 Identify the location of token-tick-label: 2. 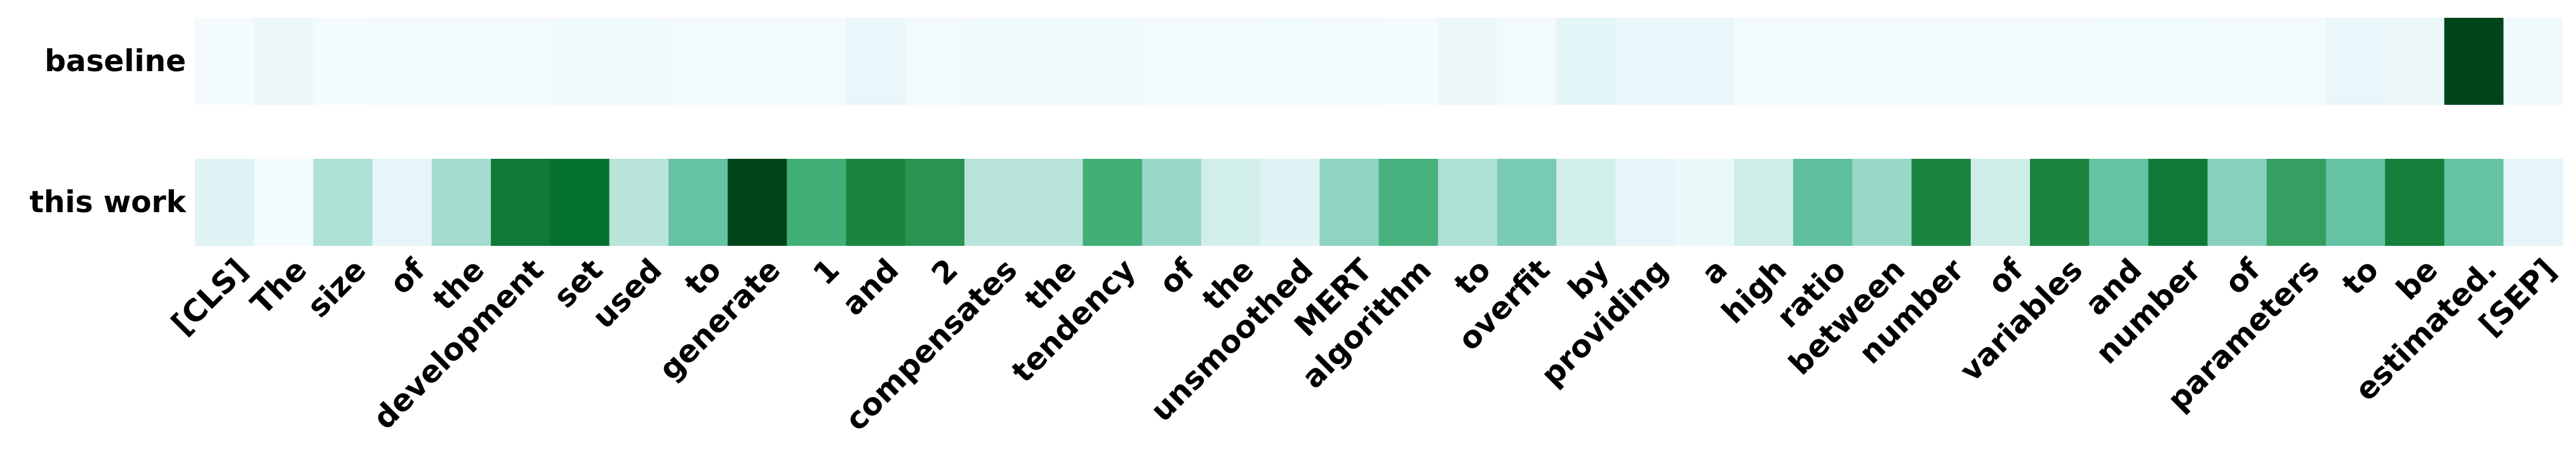
(944, 272).